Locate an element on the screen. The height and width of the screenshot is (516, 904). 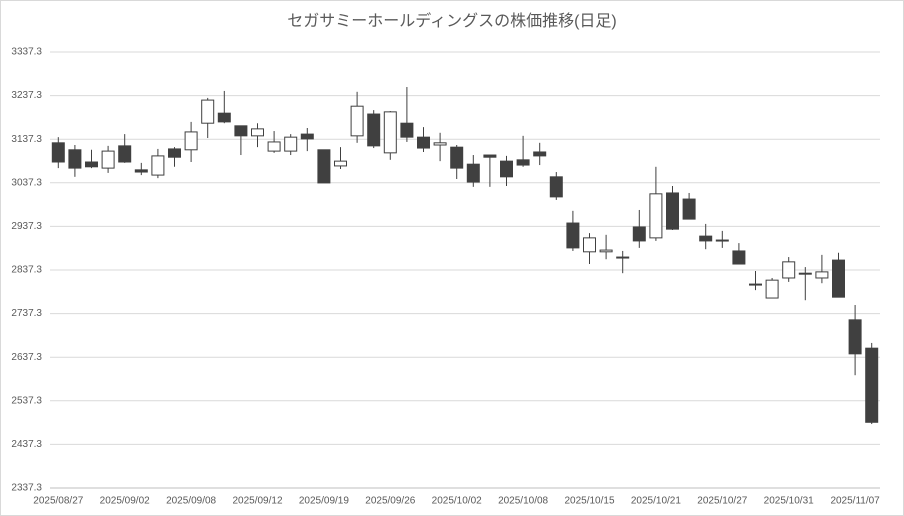
x-tick-label: 2025/09/12 is located at coordinates (257, 501).